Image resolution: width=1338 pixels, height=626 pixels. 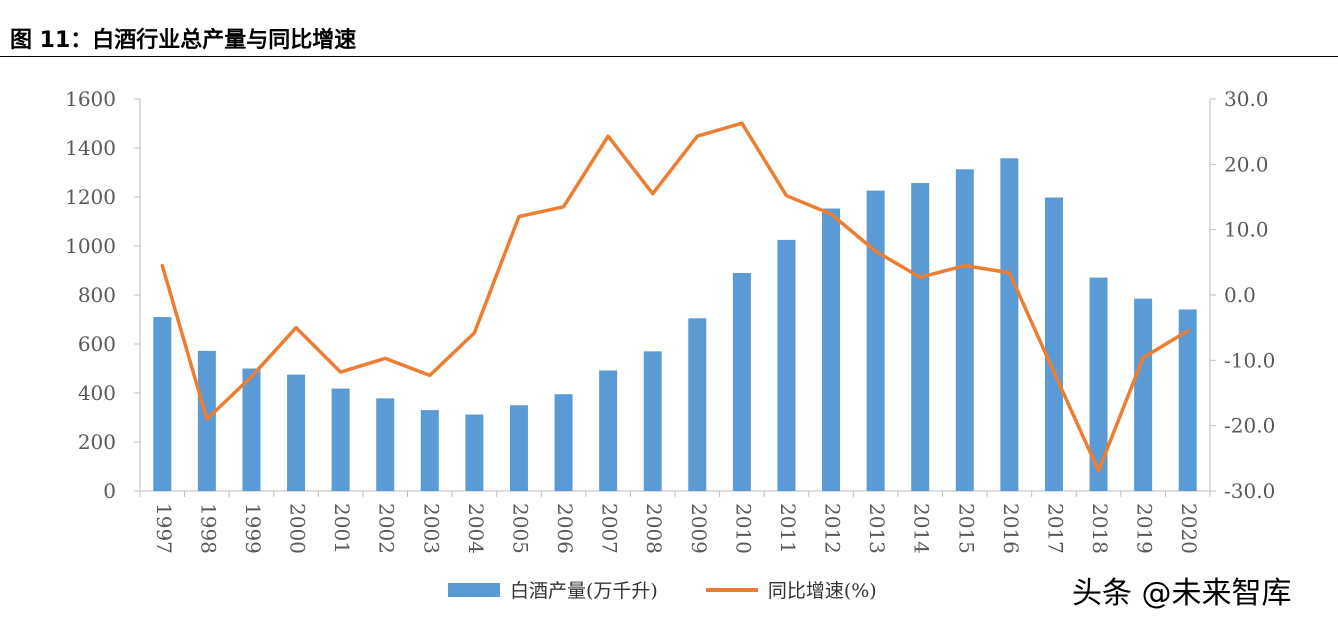 What do you see at coordinates (298, 528) in the screenshot?
I see `x-tick-label: 2000` at bounding box center [298, 528].